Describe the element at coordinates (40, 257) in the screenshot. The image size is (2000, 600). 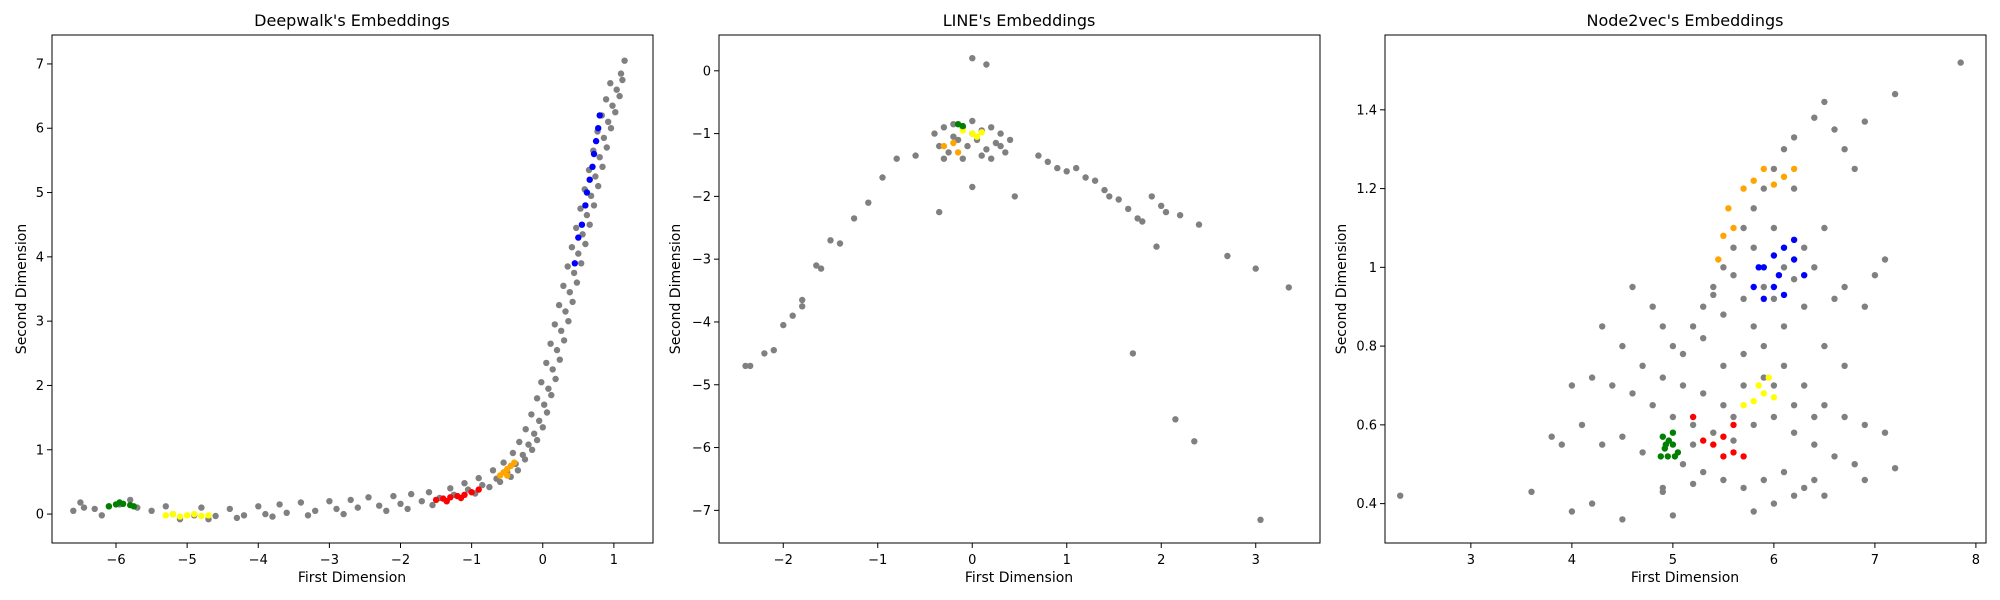
I see `deepwalk-ytick-label: 4` at that location.